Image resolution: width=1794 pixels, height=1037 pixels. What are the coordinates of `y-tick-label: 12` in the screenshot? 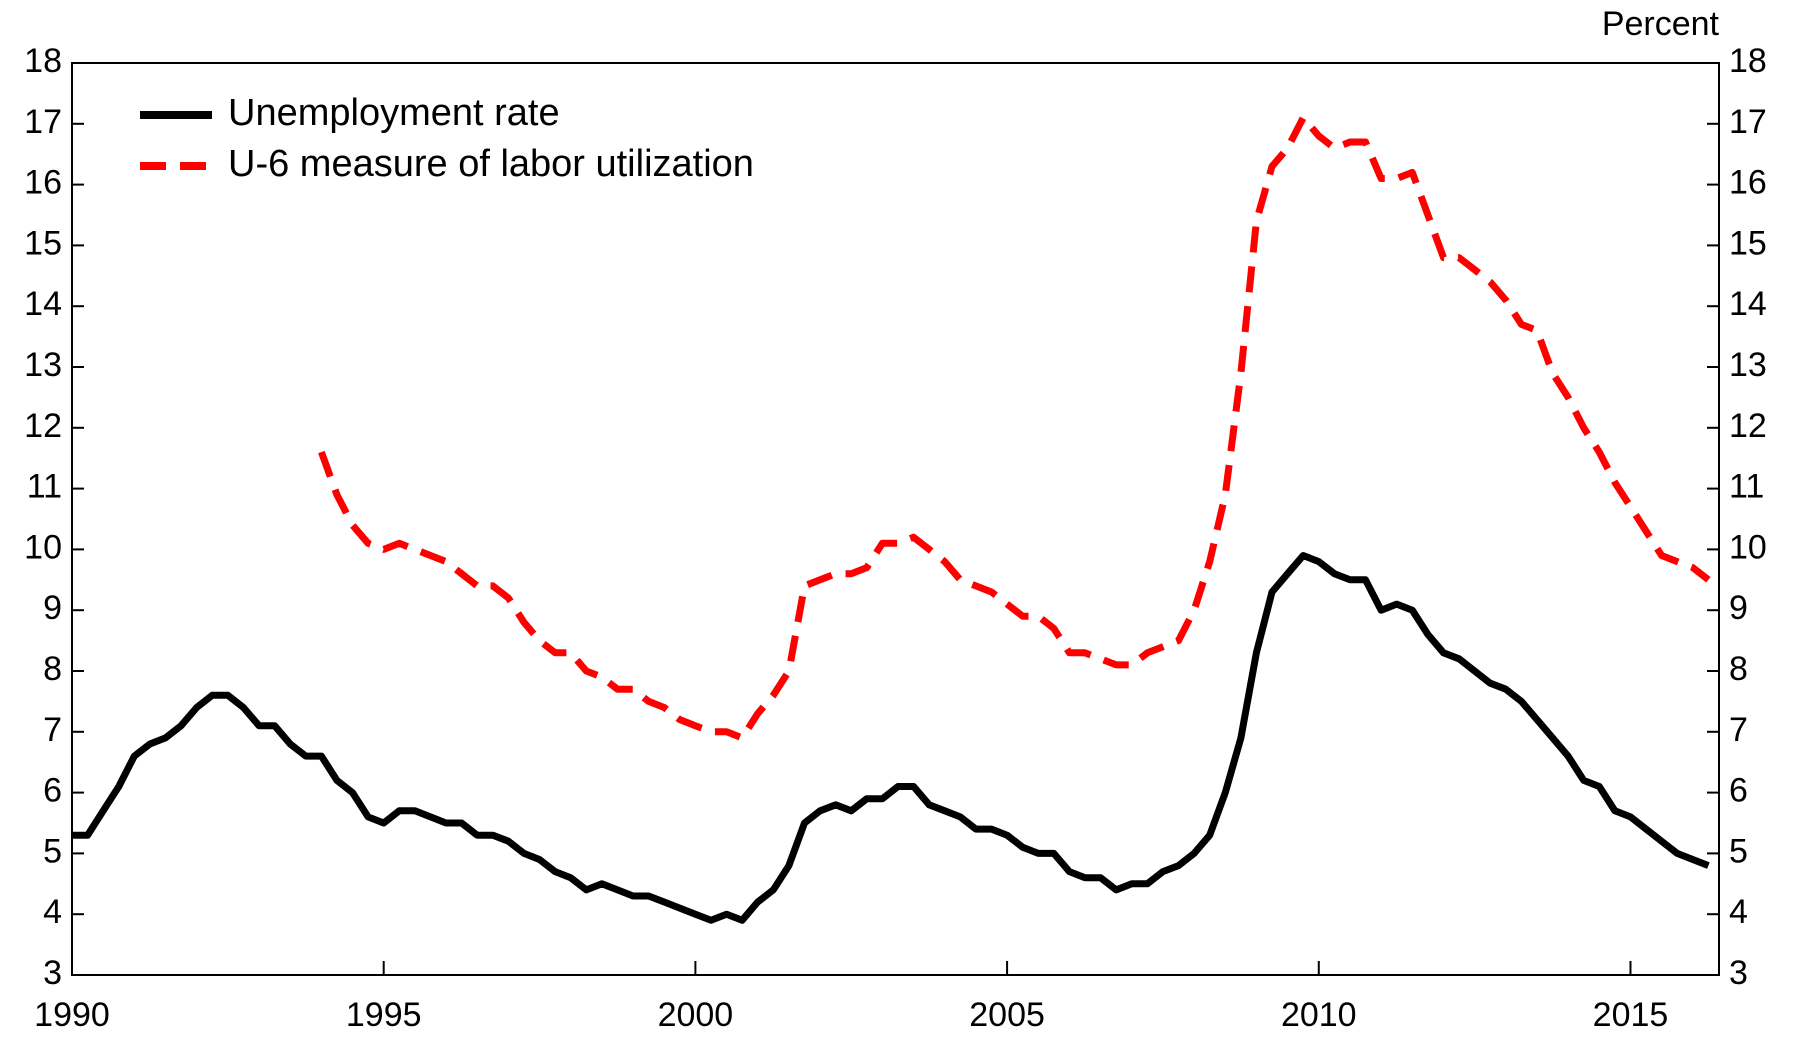 It's located at (43, 426).